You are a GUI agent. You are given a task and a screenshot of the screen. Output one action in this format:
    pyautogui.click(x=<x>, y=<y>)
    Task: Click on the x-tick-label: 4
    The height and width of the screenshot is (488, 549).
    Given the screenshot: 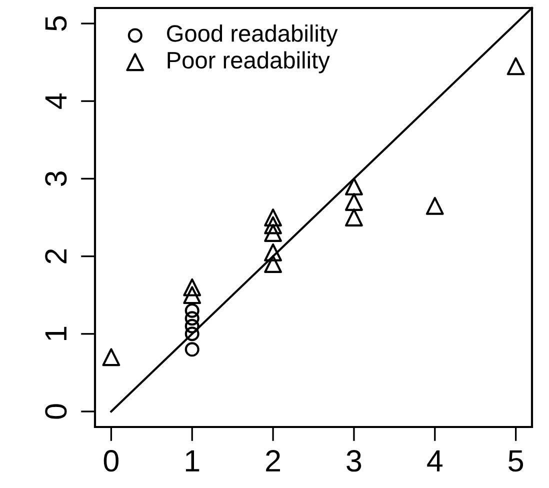 What is the action you would take?
    pyautogui.click(x=434, y=461)
    